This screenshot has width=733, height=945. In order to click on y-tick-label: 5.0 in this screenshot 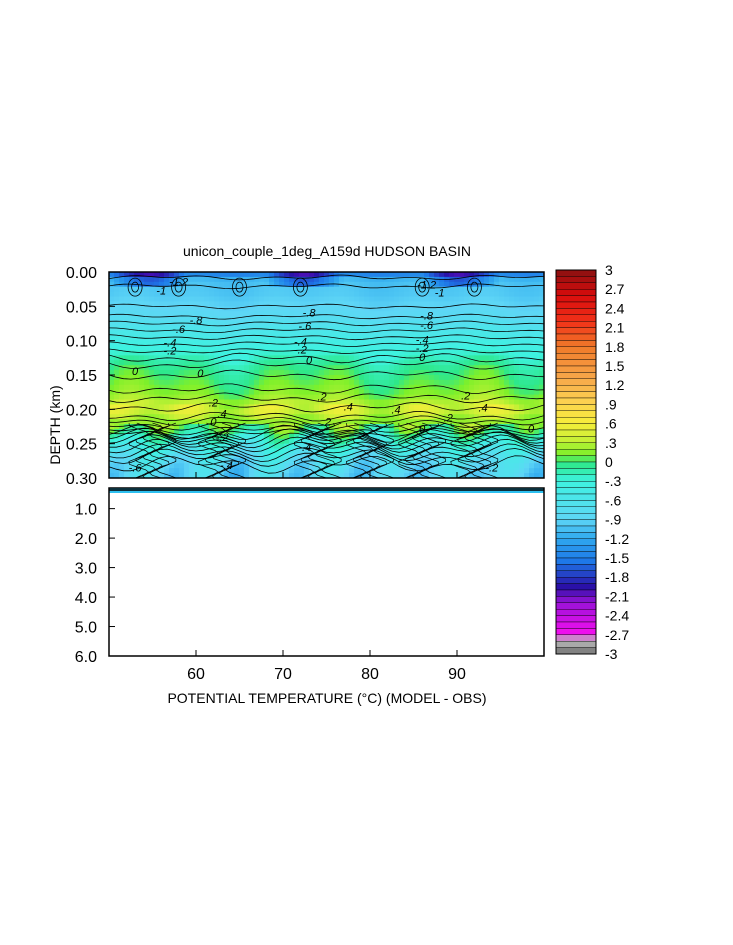, I will do `click(86, 628)`.